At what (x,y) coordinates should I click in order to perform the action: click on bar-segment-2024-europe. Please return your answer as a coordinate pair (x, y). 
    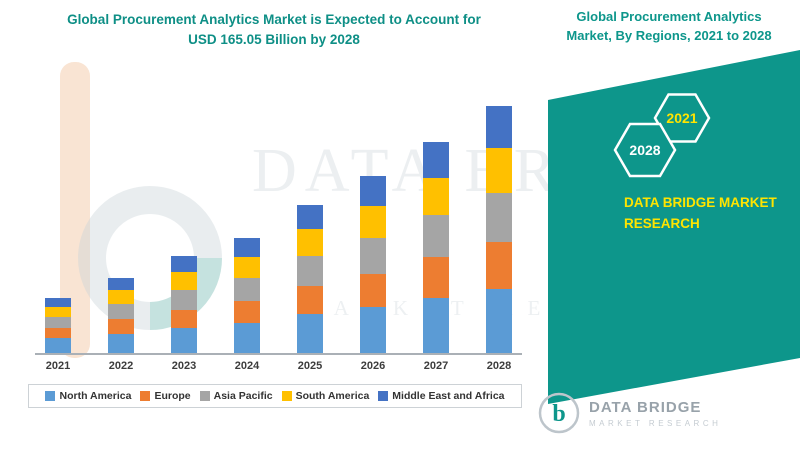
    Looking at the image, I should click on (247, 311).